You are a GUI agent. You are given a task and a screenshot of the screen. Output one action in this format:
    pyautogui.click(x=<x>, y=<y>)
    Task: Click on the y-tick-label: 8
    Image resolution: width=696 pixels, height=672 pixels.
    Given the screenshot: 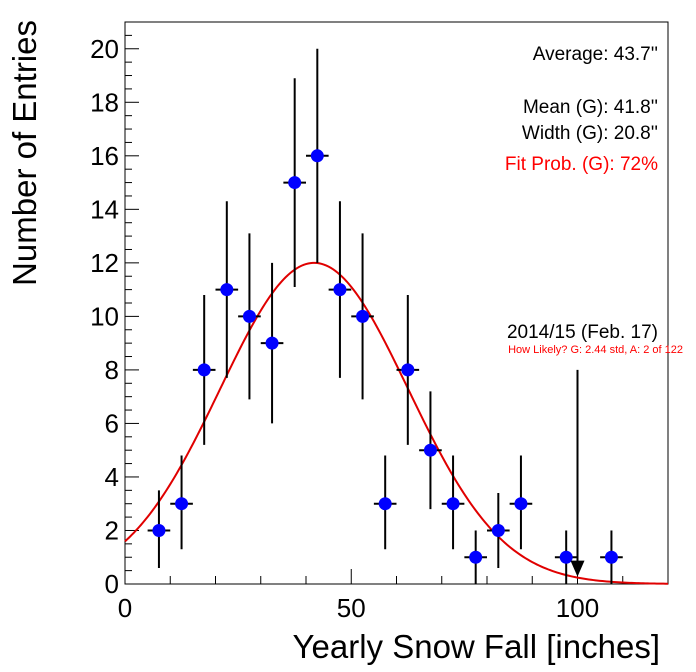 What is the action you would take?
    pyautogui.click(x=112, y=370)
    